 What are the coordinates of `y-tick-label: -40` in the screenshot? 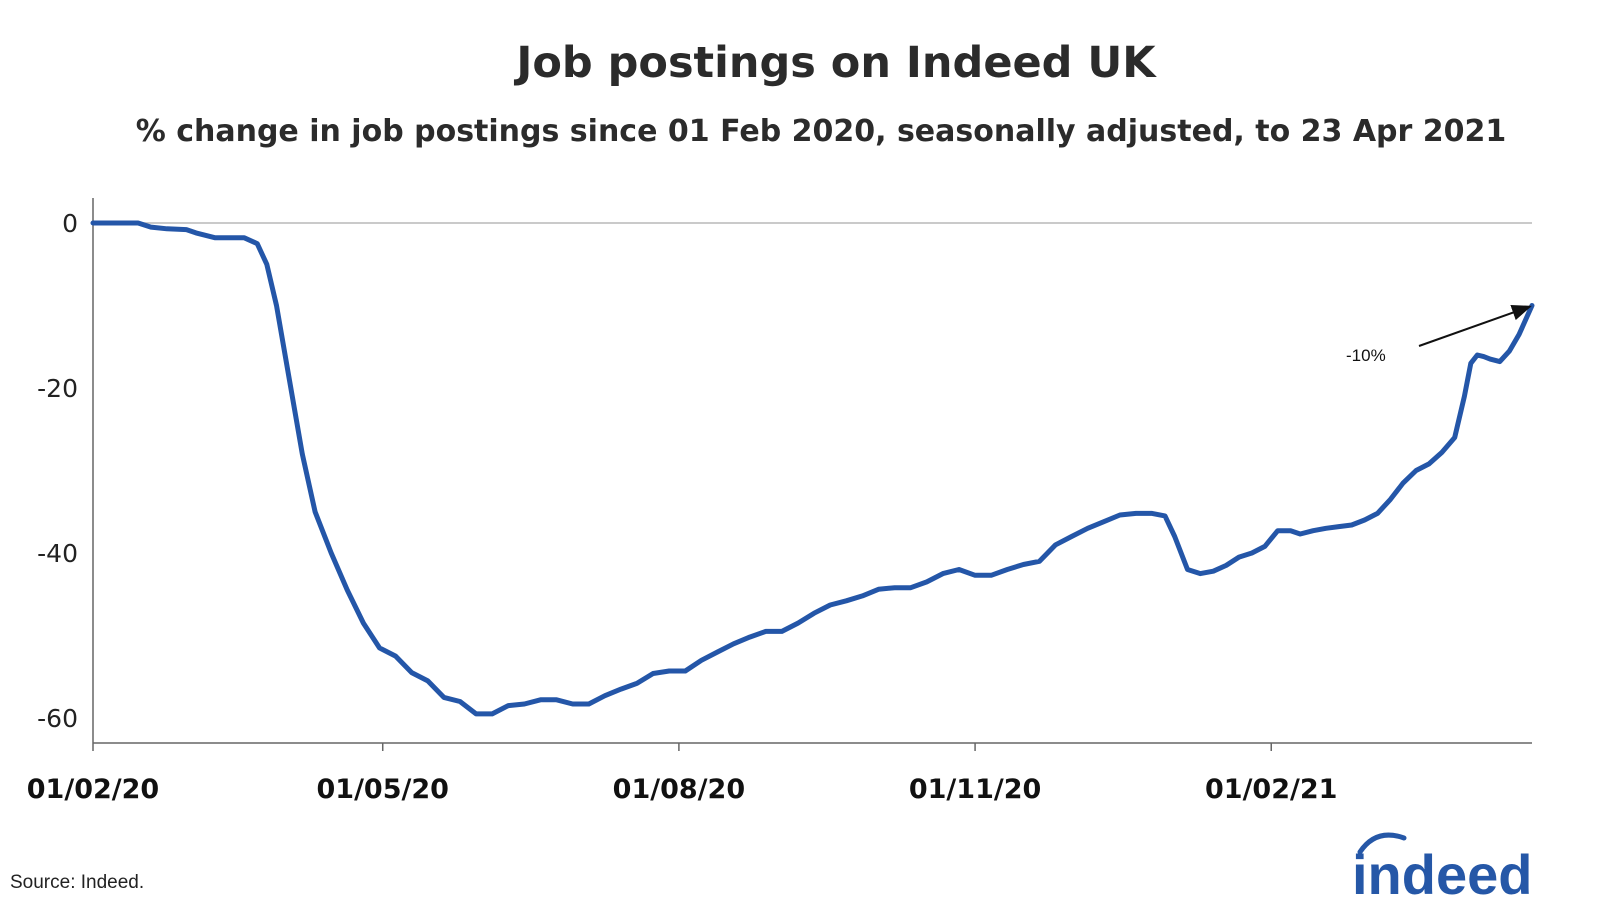 It's located at (57, 553).